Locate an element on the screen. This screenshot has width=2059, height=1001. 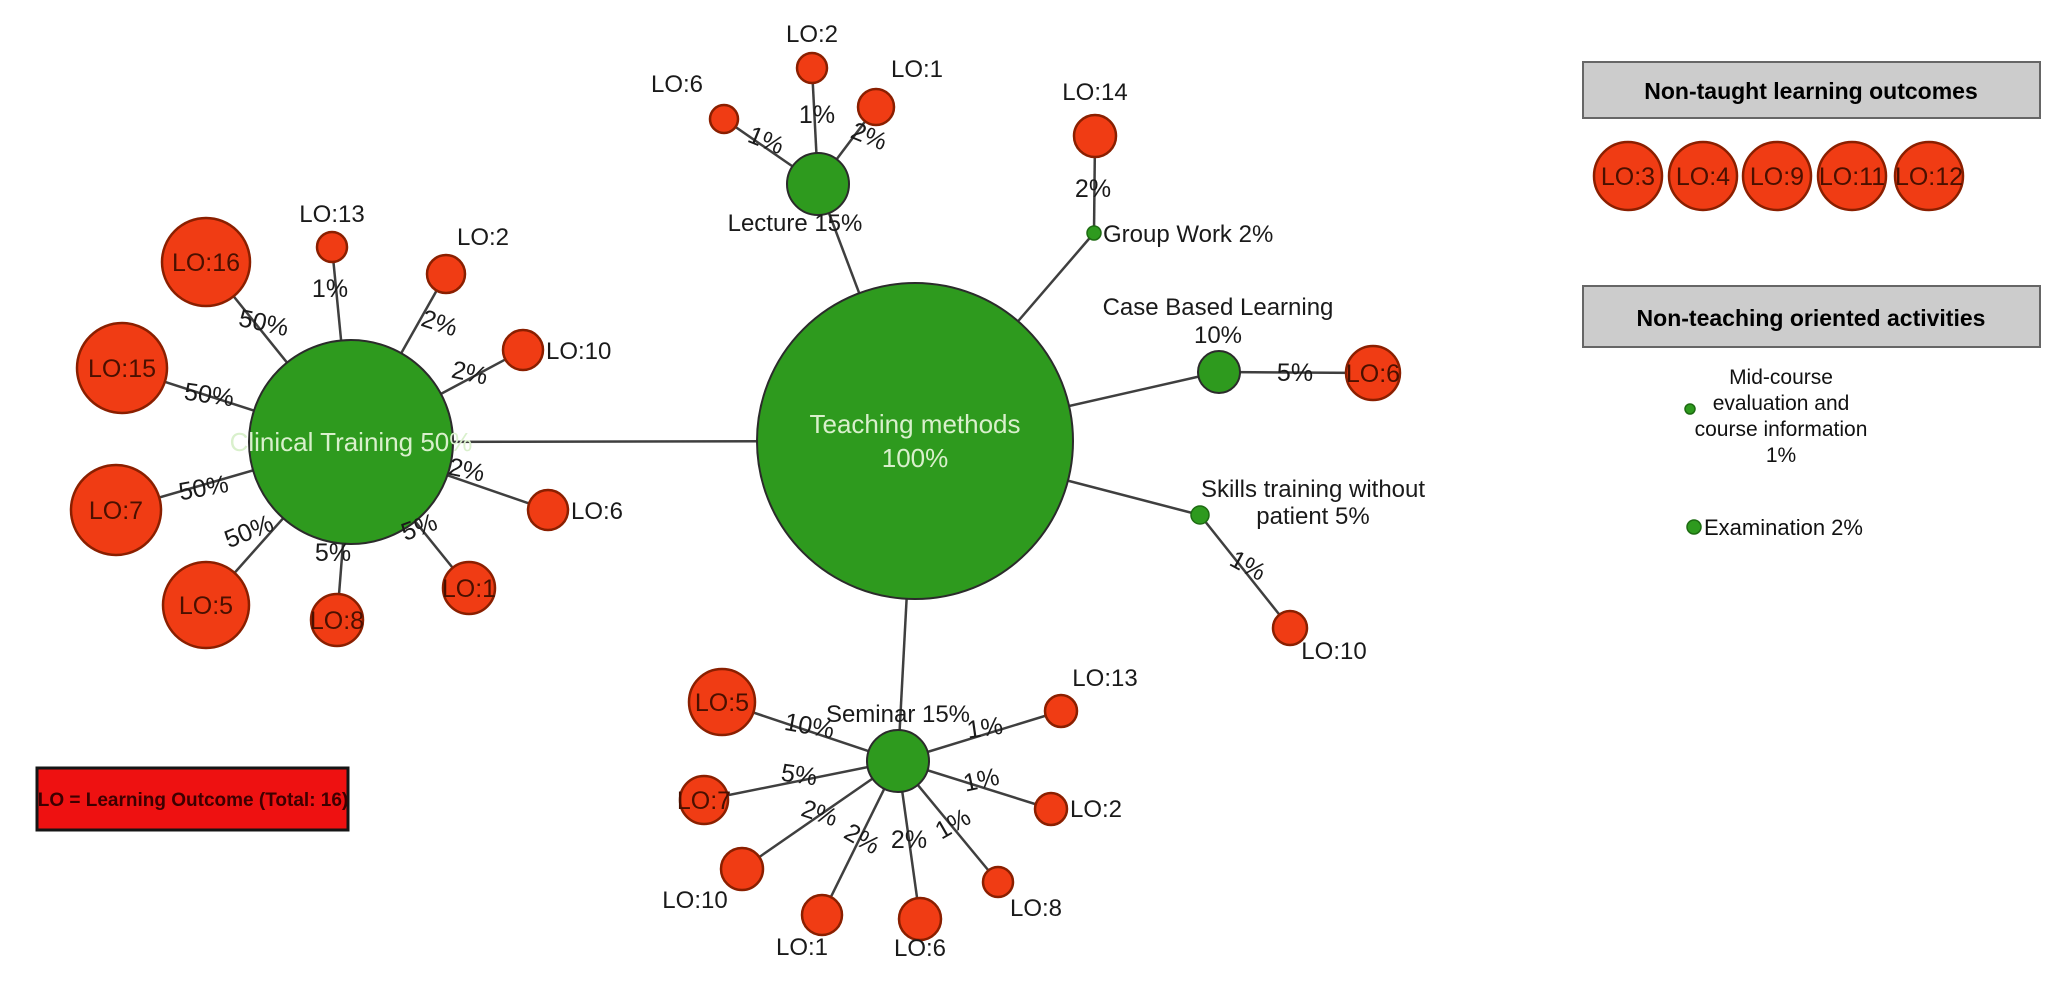
node-lecture is located at coordinates (818, 184).